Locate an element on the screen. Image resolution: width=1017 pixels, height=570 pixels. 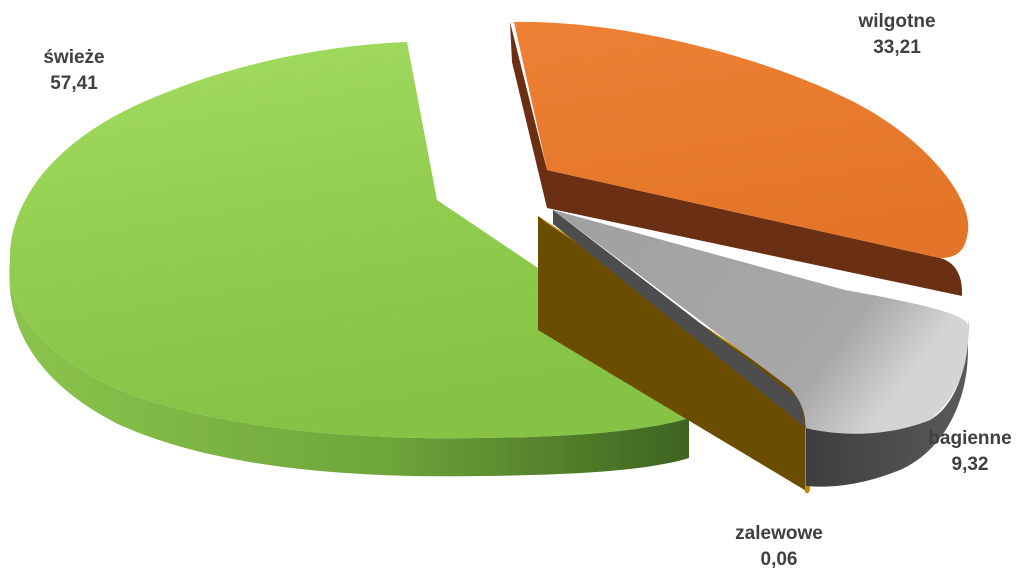
data-label-wilgotne: wilgotne 33,21 is located at coordinates (896, 35).